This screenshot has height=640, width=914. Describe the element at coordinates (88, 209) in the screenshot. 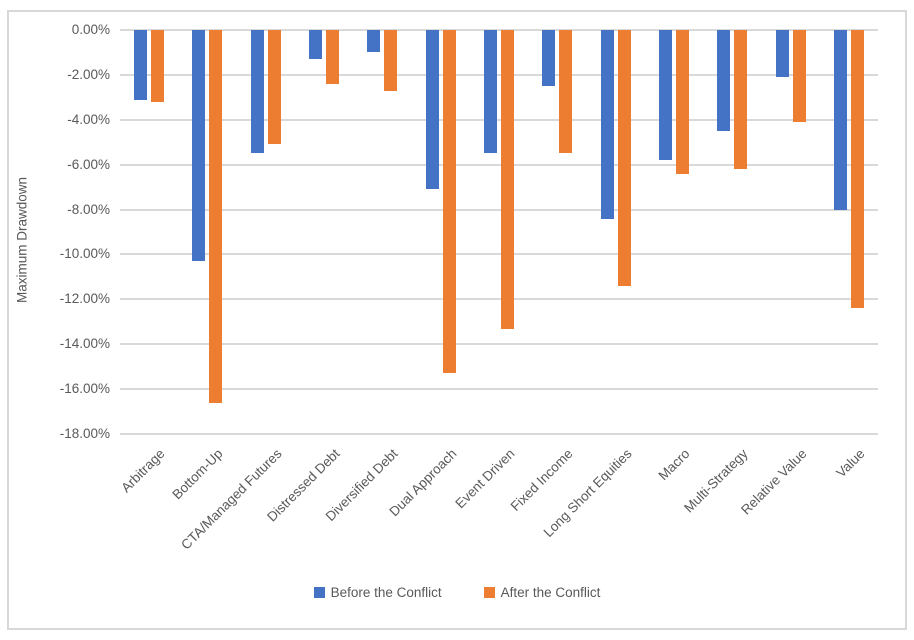

I see `y-tick-label: -8.00%` at that location.